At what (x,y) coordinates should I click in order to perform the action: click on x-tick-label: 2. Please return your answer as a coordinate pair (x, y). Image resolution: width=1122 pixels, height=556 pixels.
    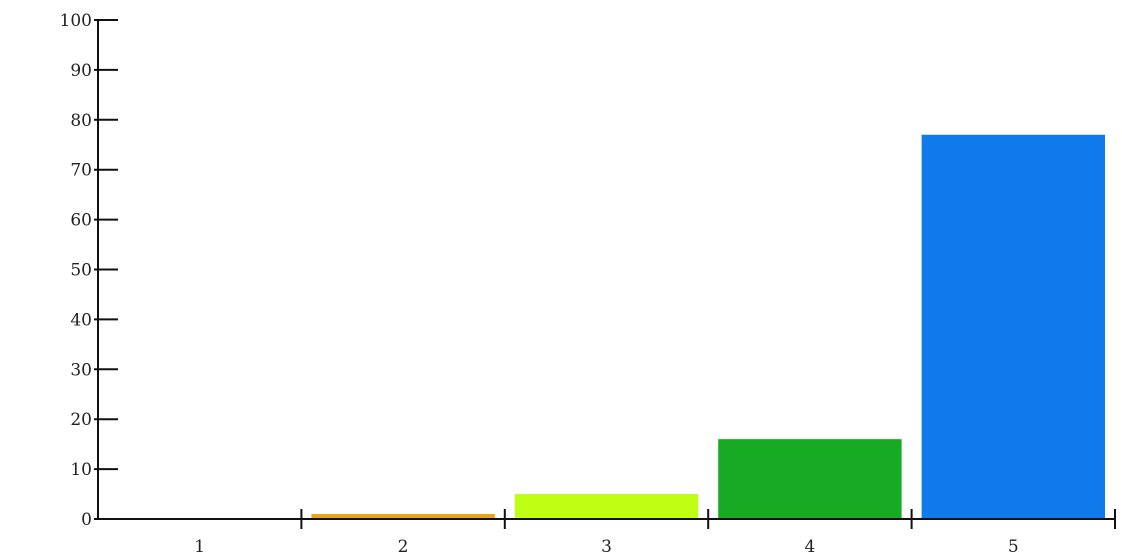
    Looking at the image, I should click on (403, 546).